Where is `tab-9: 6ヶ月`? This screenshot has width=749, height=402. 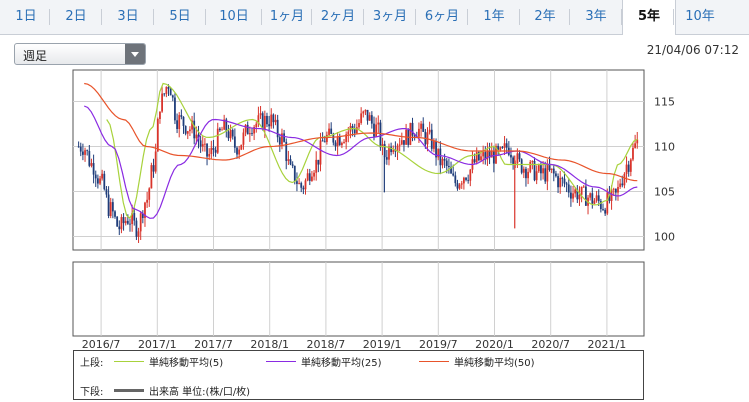
tab-9: 6ヶ月 is located at coordinates (442, 16).